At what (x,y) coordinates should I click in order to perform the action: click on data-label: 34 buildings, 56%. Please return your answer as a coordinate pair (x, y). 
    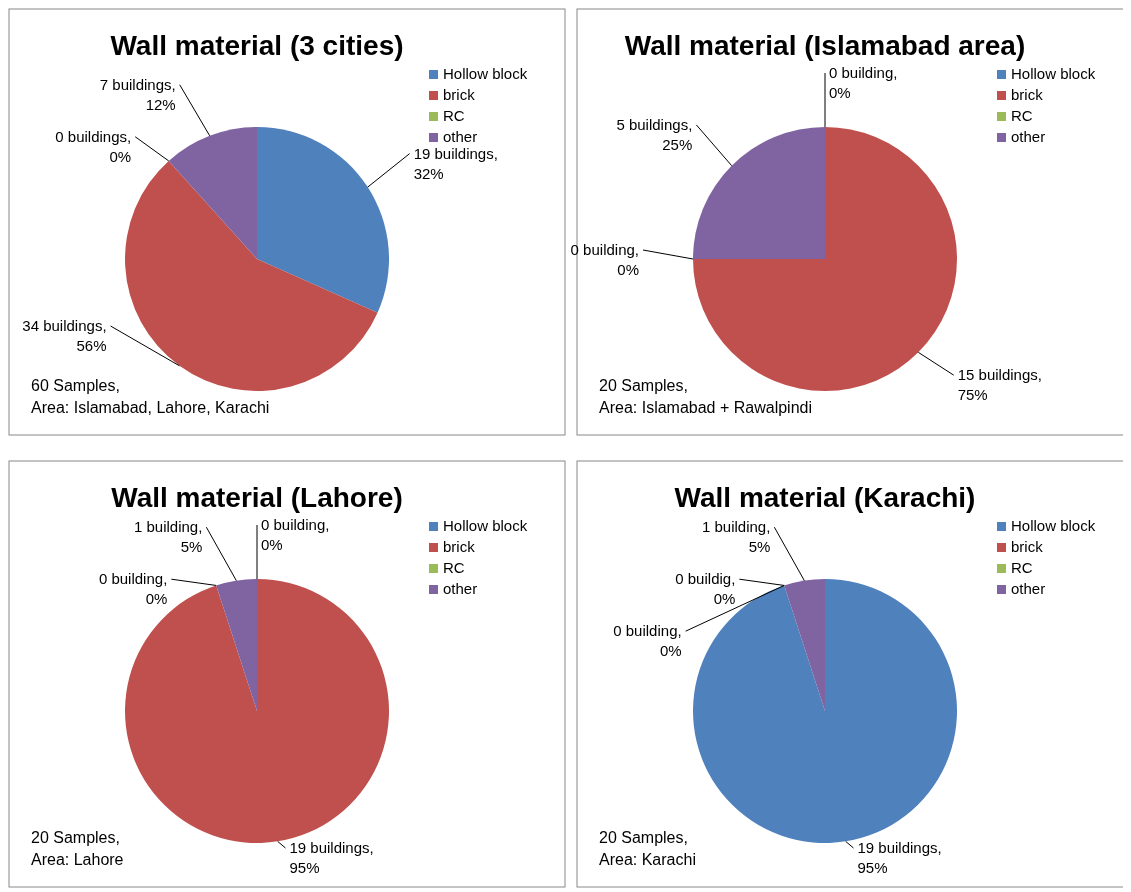
    Looking at the image, I should click on (64, 335).